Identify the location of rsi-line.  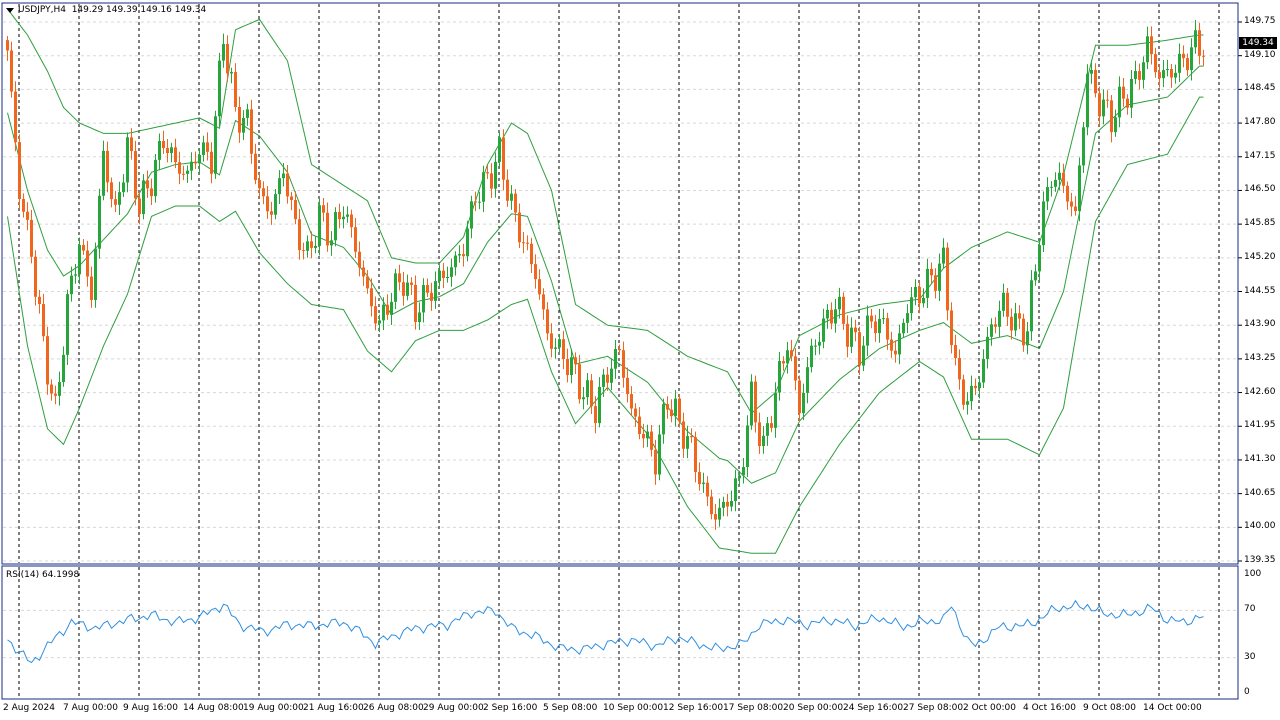
(605, 631).